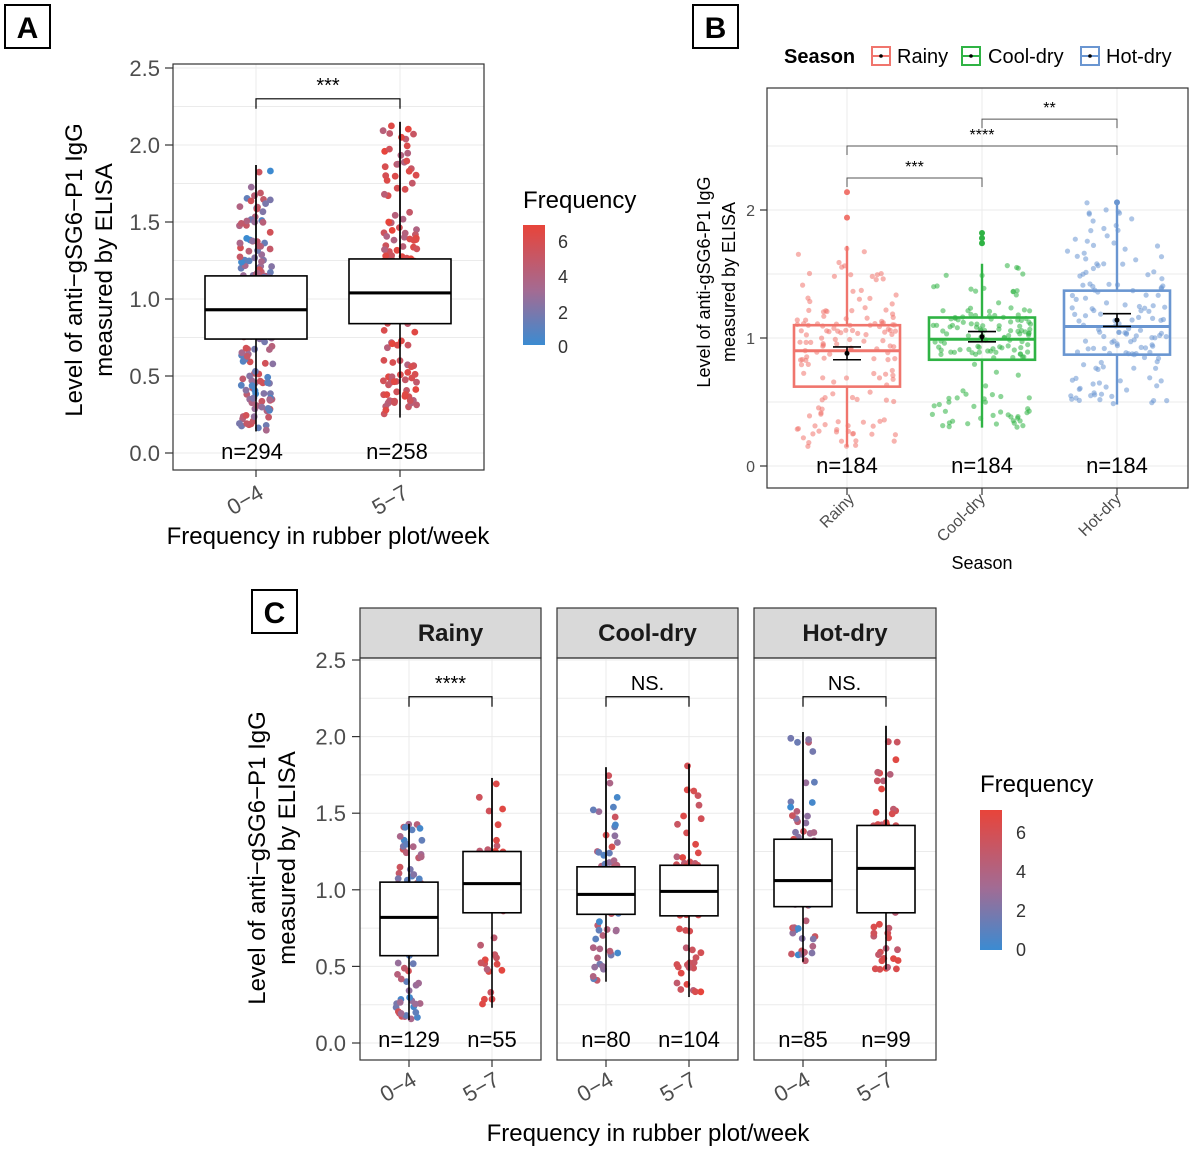 The height and width of the screenshot is (1152, 1200). Describe the element at coordinates (977, 288) in the screenshot. I see `panel-b-border` at that location.